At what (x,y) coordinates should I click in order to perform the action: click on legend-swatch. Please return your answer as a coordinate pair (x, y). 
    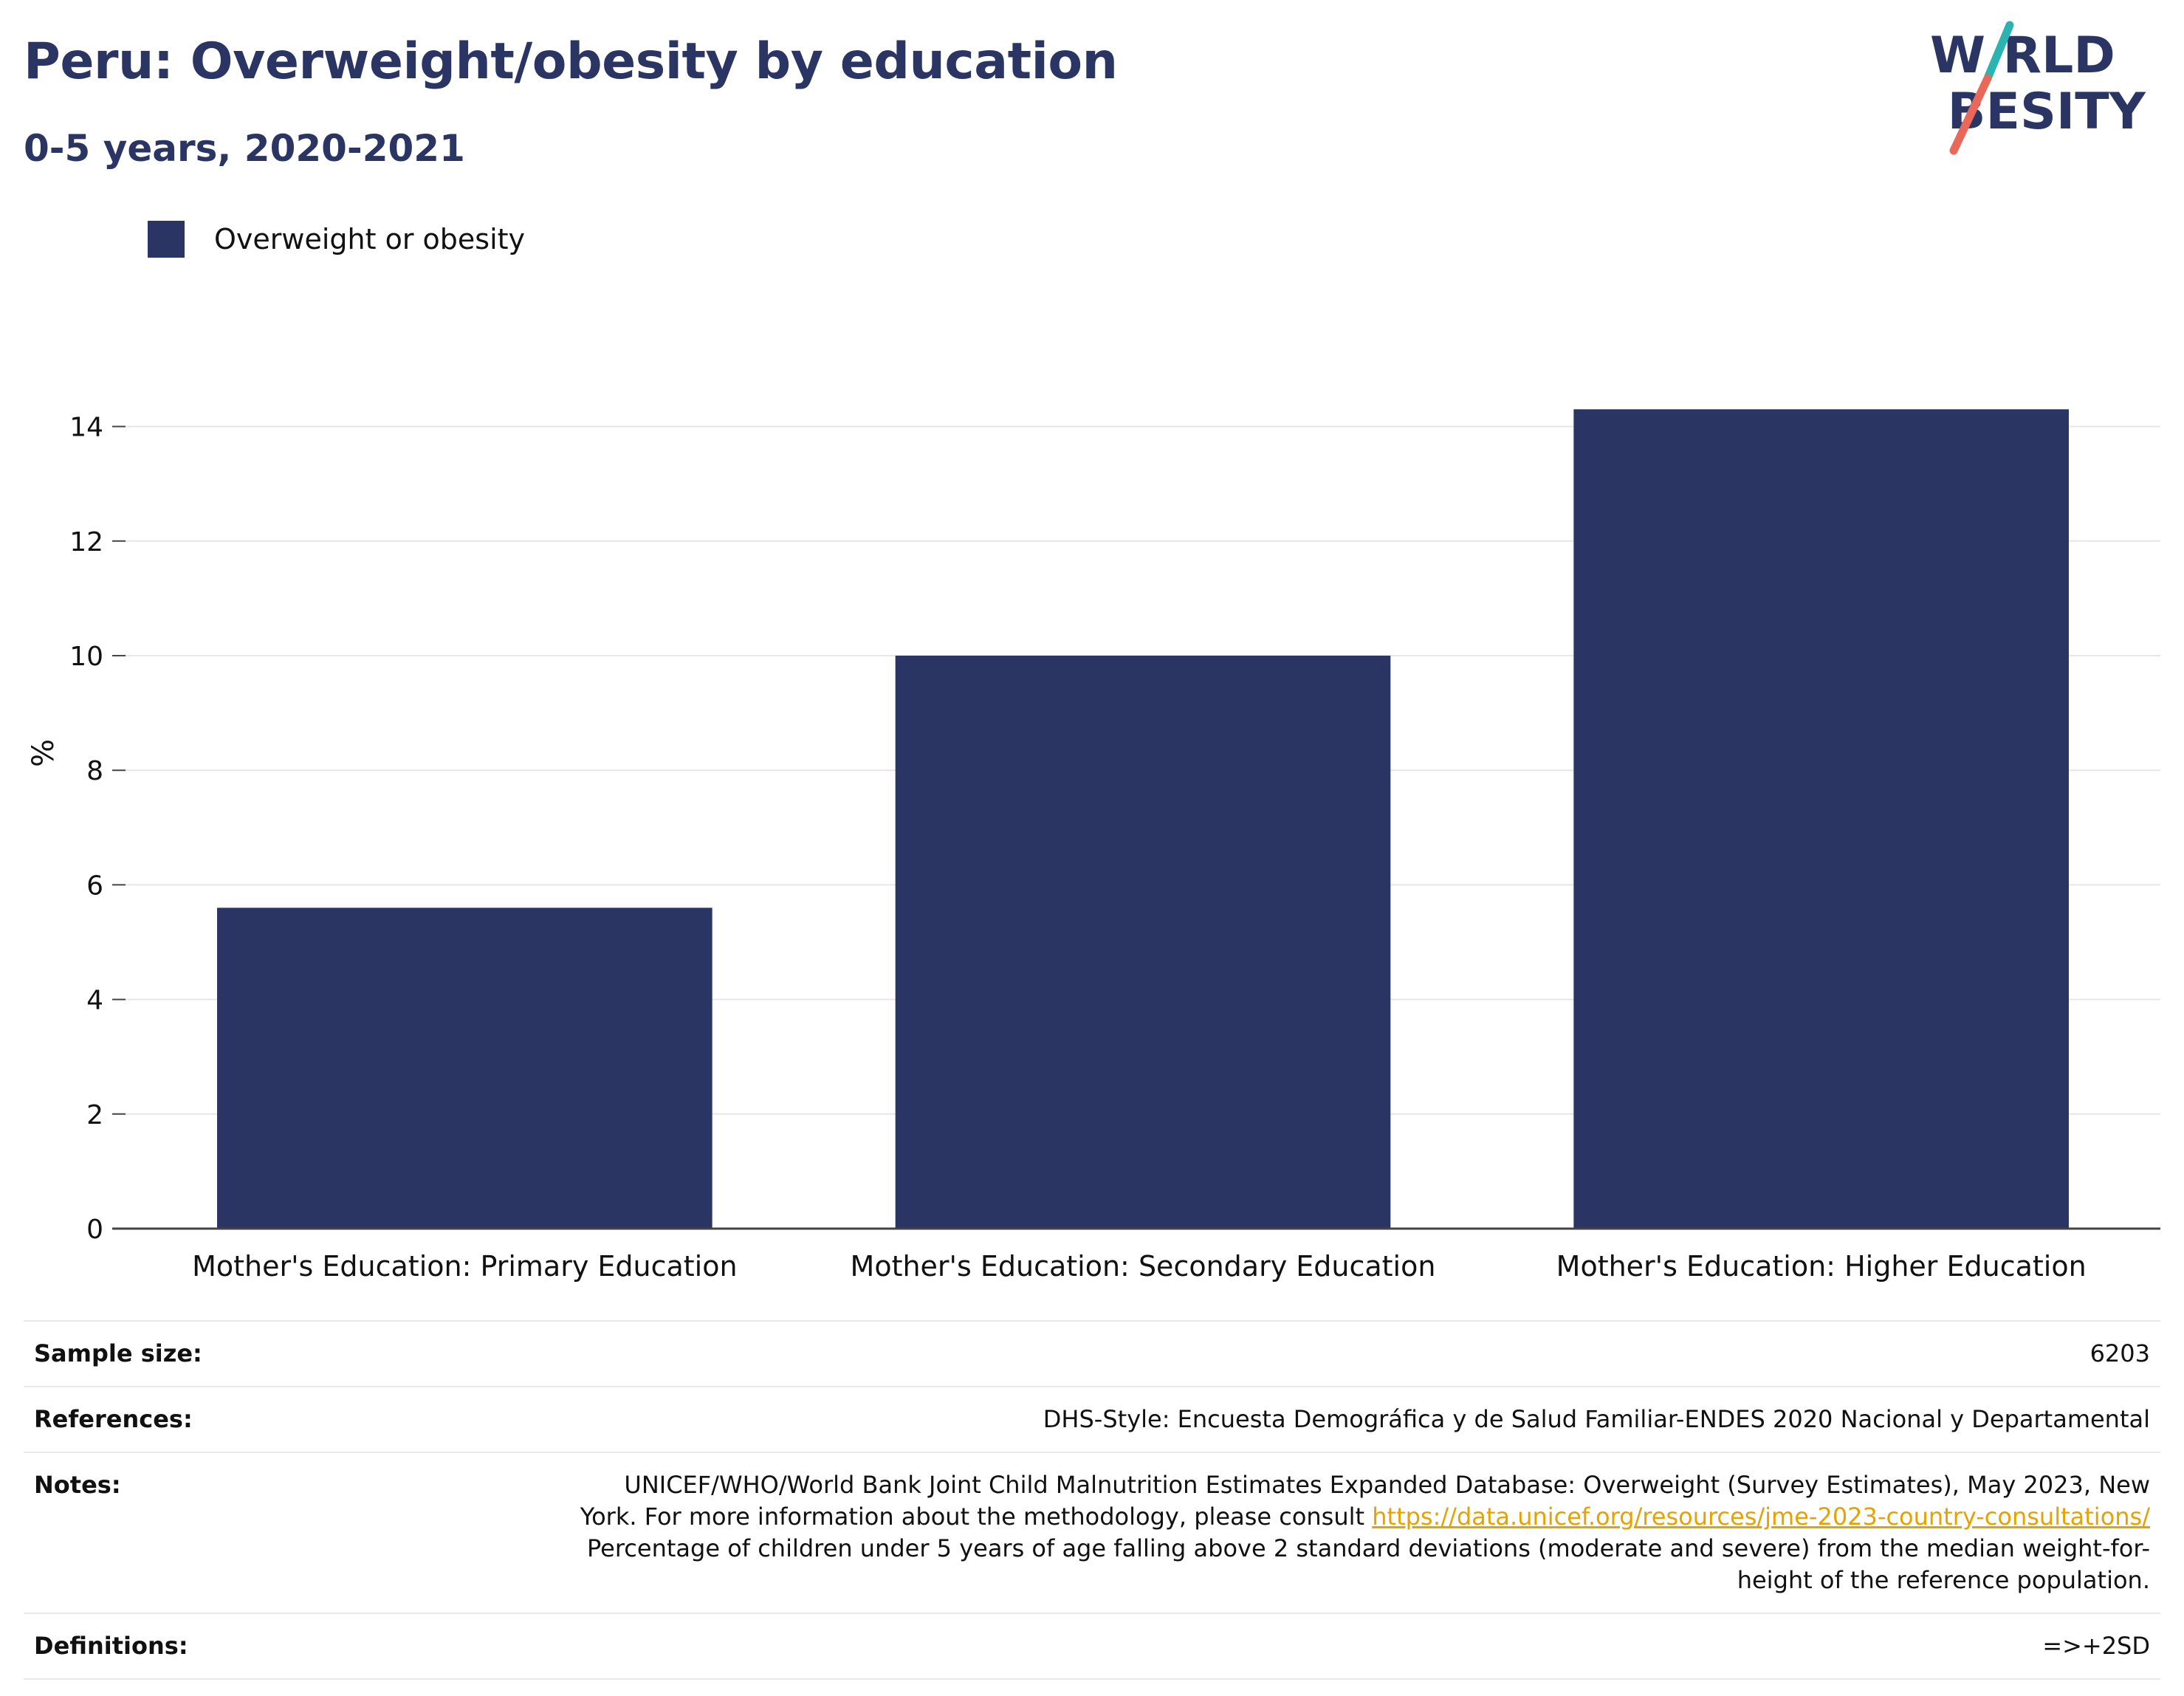
    Looking at the image, I should click on (167, 239).